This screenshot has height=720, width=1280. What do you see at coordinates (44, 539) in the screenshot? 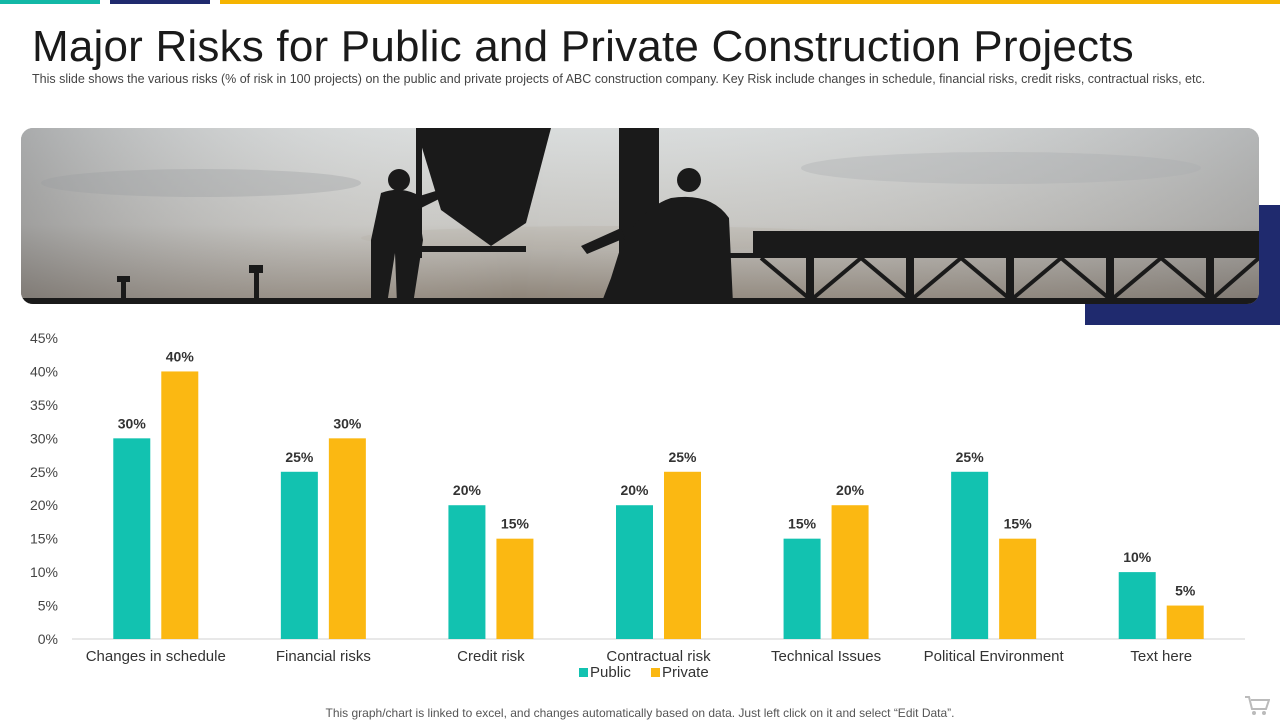
I see `y-tick-label: 15%` at bounding box center [44, 539].